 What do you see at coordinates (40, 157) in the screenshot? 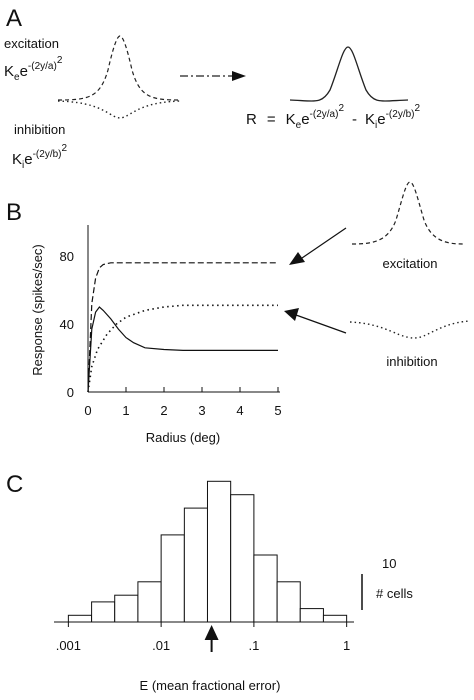
I see `panel-a-inhibition-formula: Kie-(2y/b)2` at bounding box center [40, 157].